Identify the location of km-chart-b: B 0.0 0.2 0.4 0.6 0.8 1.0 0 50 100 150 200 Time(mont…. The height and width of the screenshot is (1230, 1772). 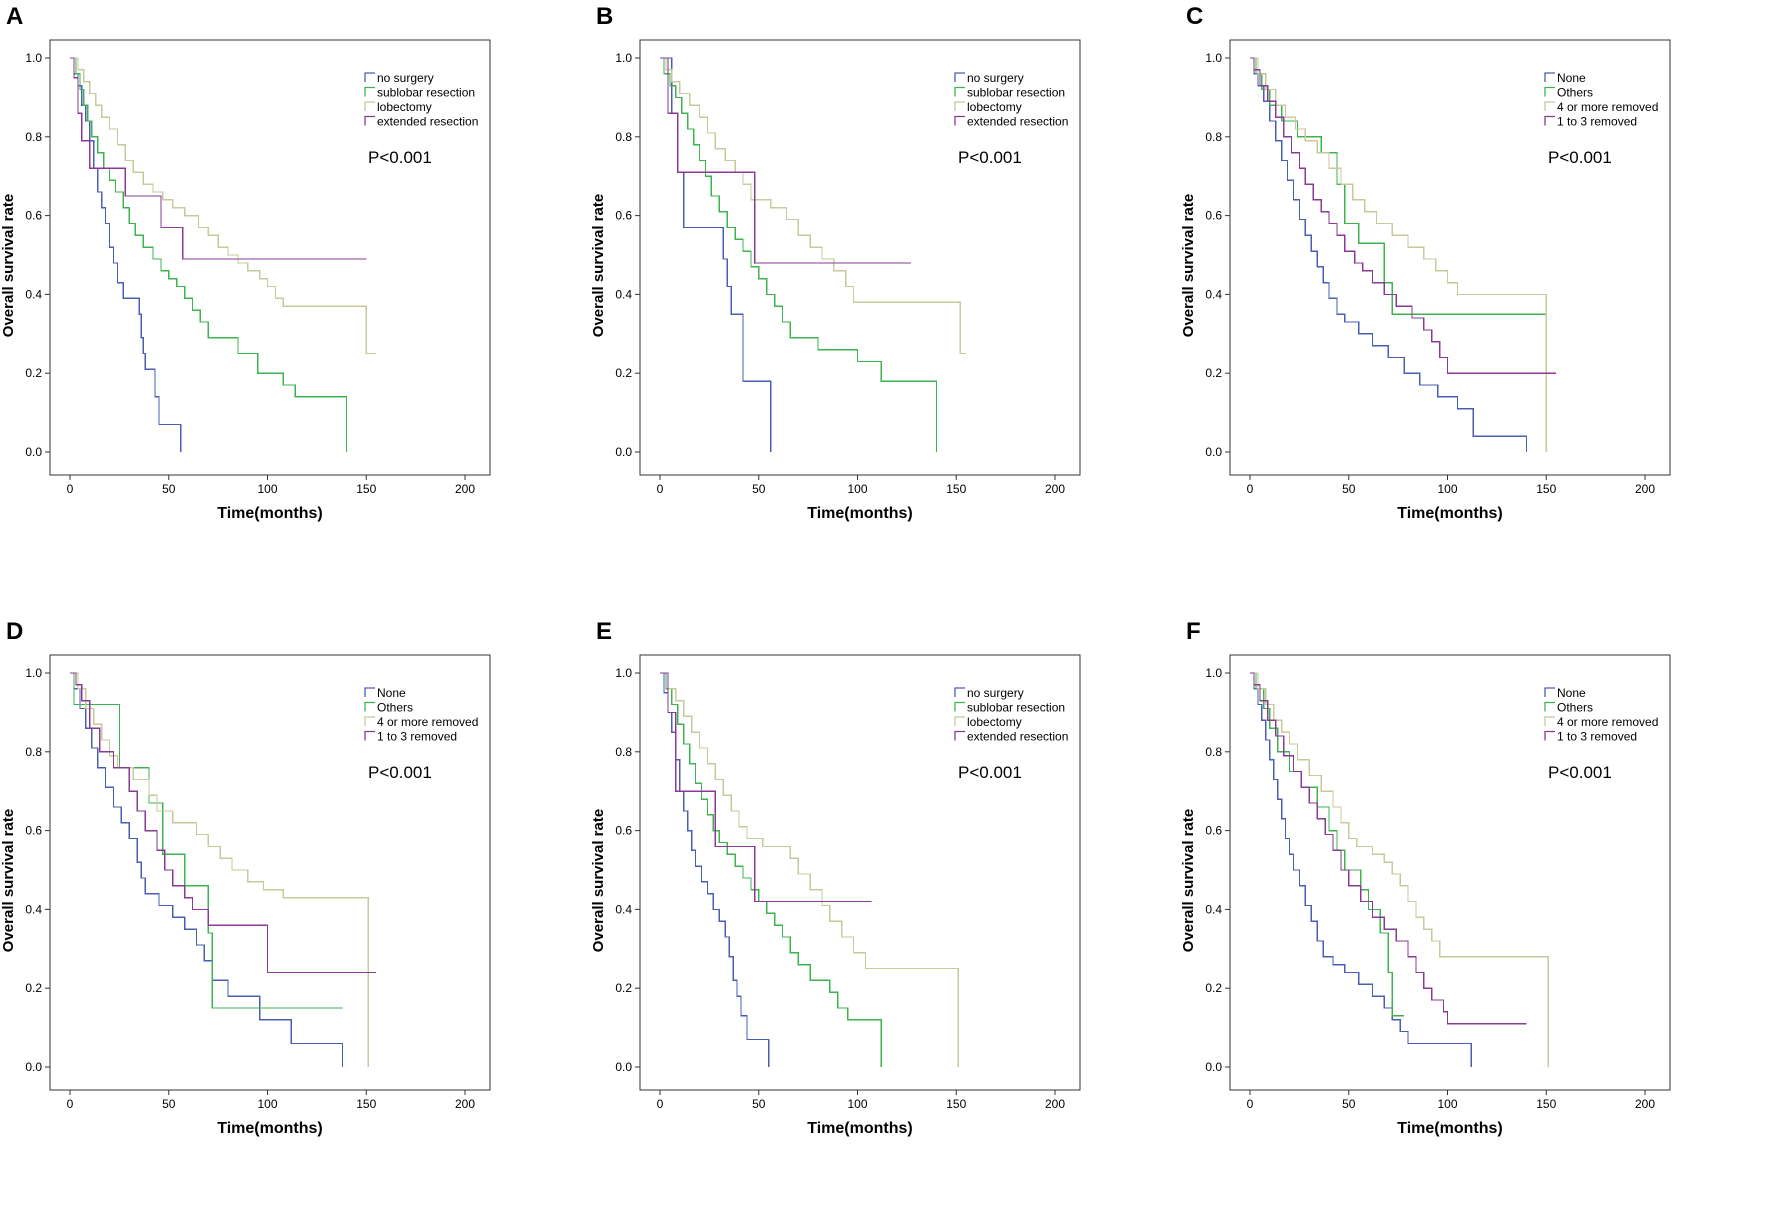
(835, 262).